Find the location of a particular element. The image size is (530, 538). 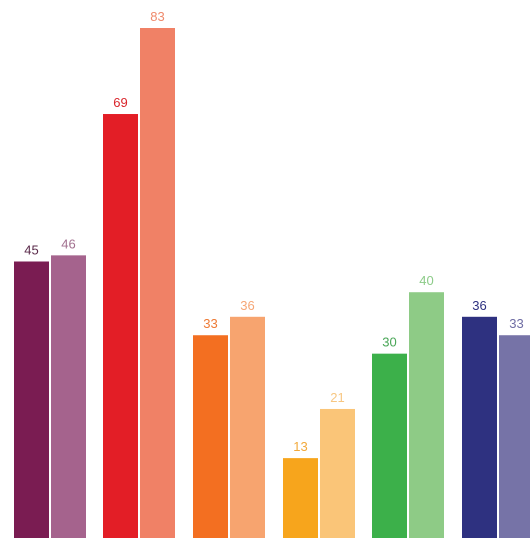

value-label-series2-group1: 46 is located at coordinates (68, 243).